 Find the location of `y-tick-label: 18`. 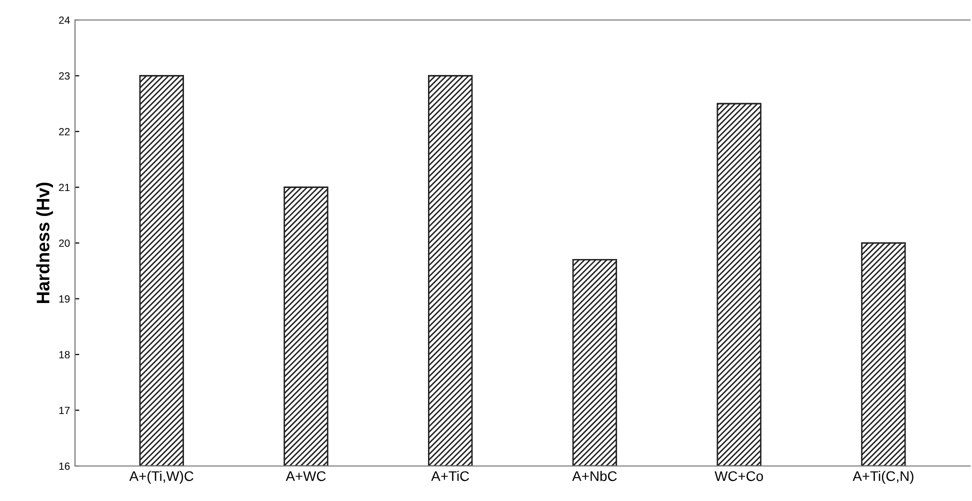

y-tick-label: 18 is located at coordinates (64, 354).